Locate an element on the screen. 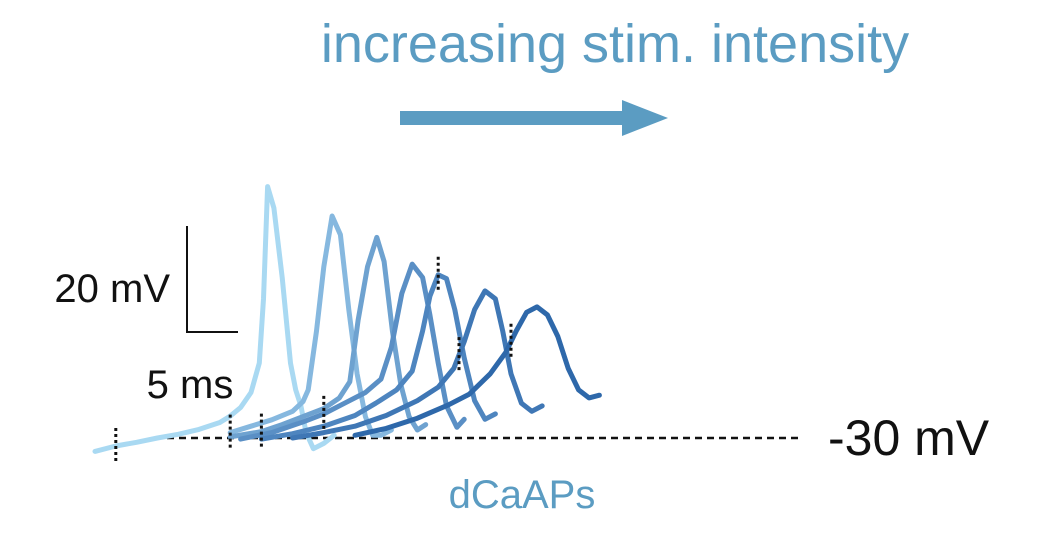 The image size is (1058, 546). stim-direction-arrow is located at coordinates (534, 118).